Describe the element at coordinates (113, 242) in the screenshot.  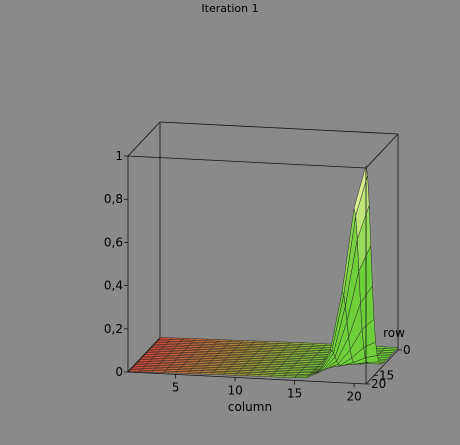
I see `z-tick-label: 0,6` at that location.